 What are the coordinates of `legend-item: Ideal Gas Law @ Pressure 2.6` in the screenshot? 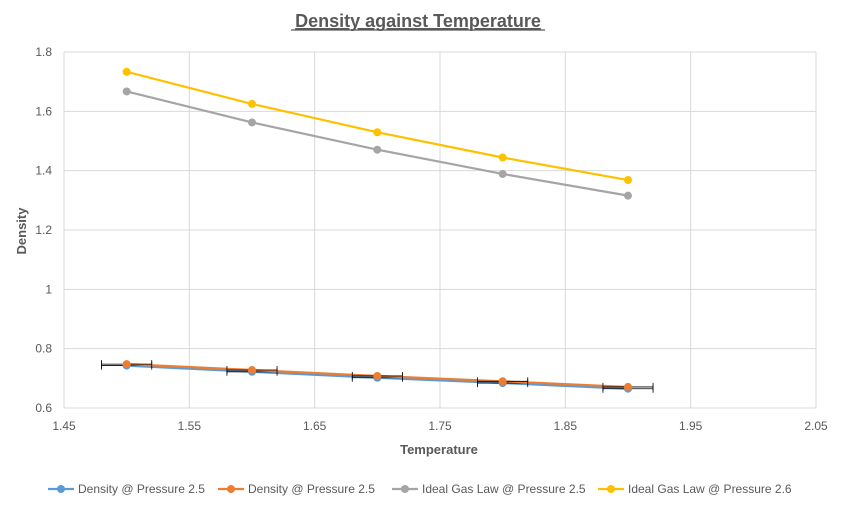 It's located at (695, 489).